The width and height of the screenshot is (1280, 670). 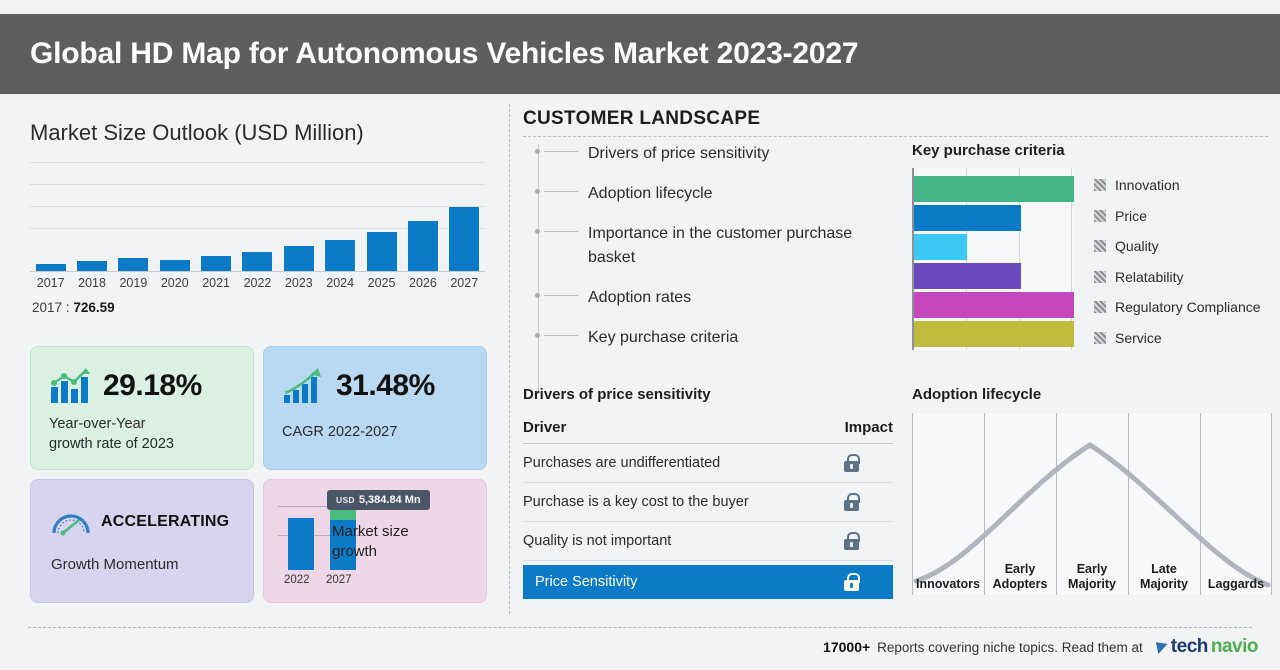 I want to click on lifecycle-label-early-majority: Early Majority, so click(x=1092, y=576).